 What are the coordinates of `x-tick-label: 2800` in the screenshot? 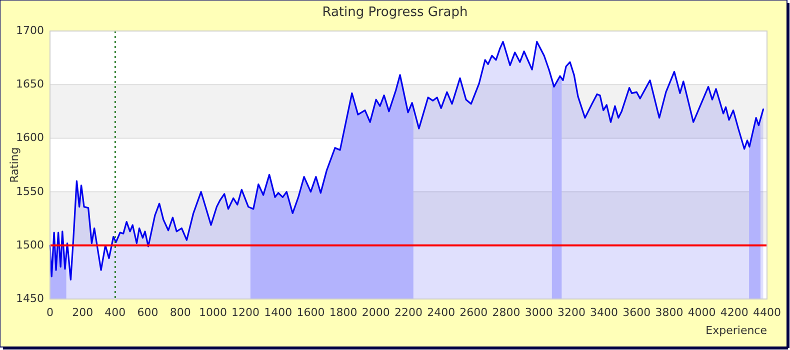 It's located at (506, 312).